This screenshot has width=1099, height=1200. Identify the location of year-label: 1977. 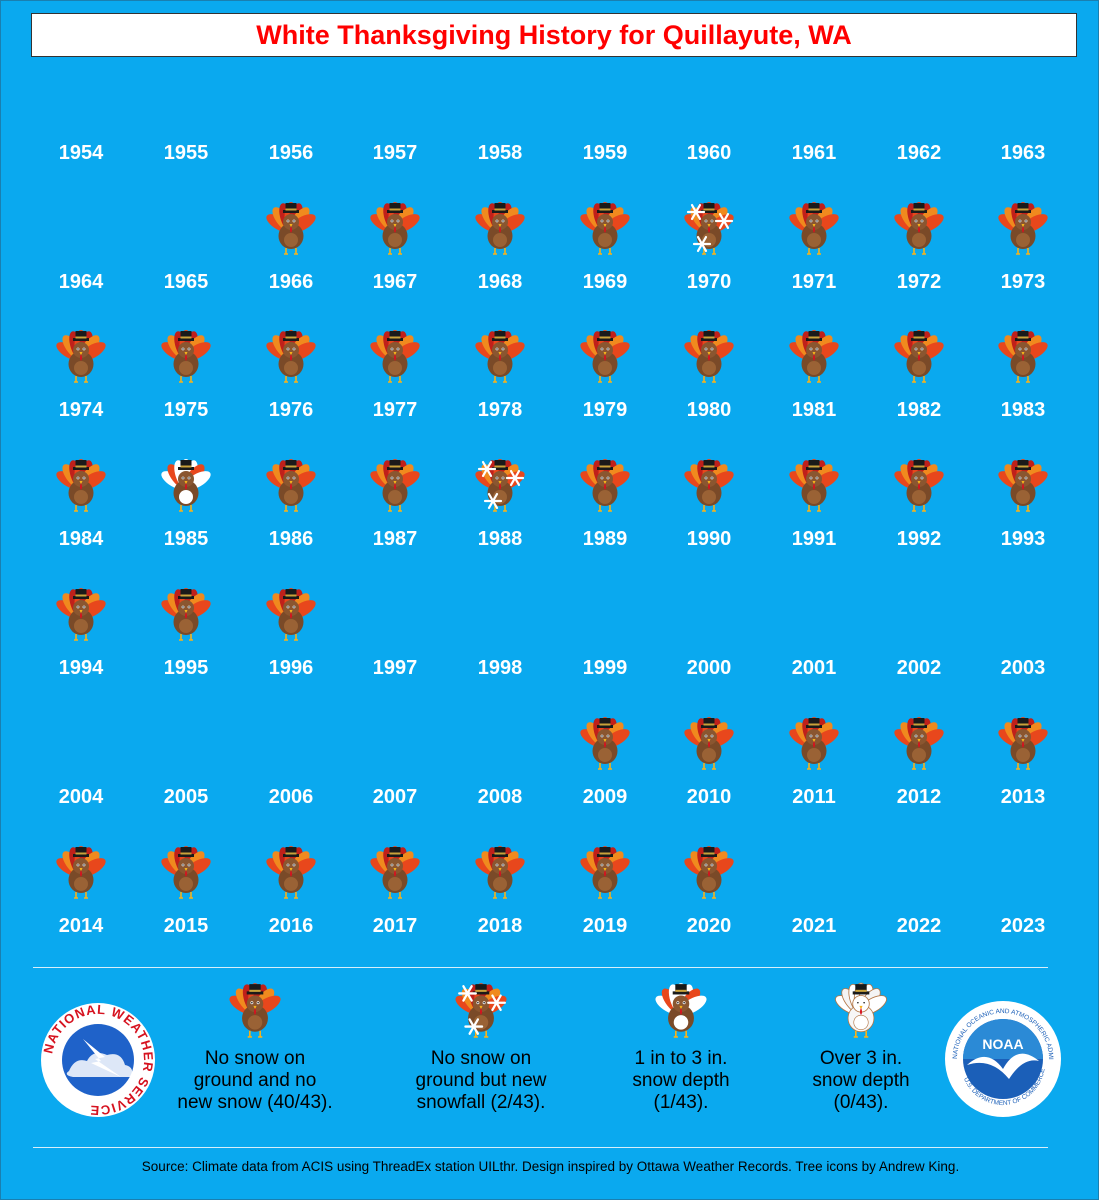
(395, 410).